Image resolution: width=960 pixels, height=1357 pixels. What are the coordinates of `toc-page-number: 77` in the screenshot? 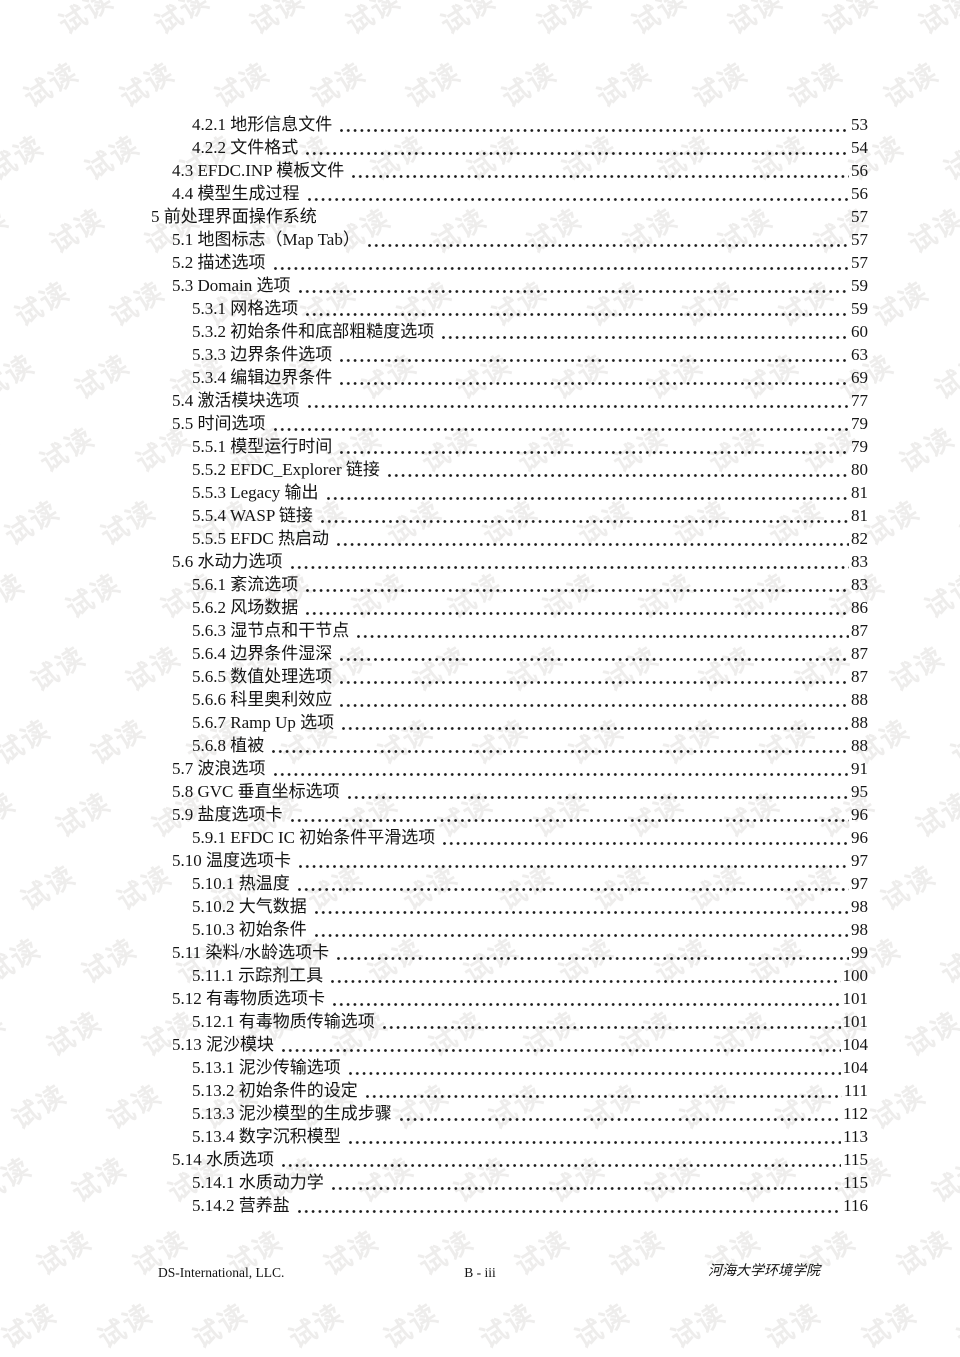 It's located at (859, 400).